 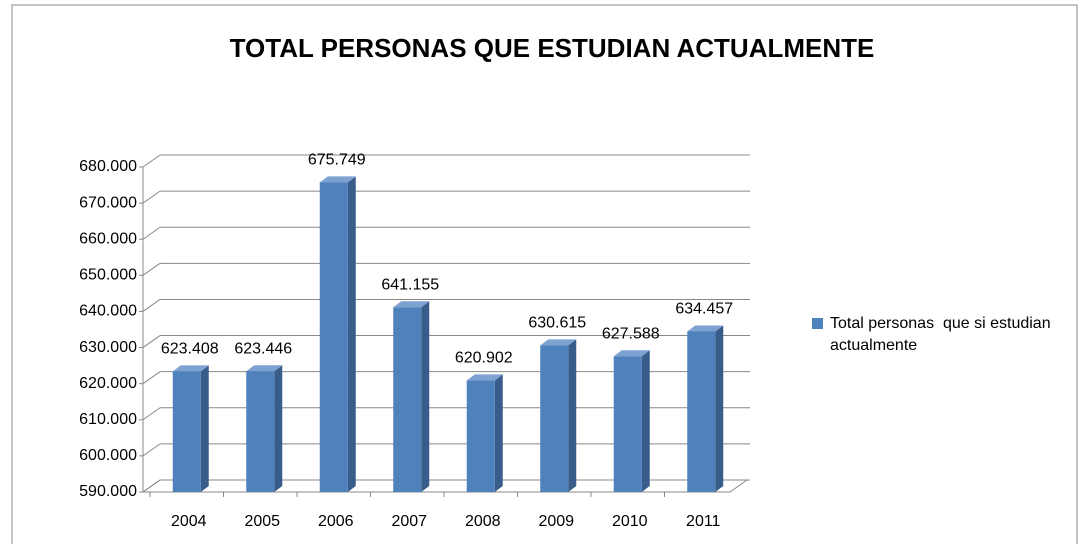 What do you see at coordinates (484, 358) in the screenshot?
I see `data-label: 620.902` at bounding box center [484, 358].